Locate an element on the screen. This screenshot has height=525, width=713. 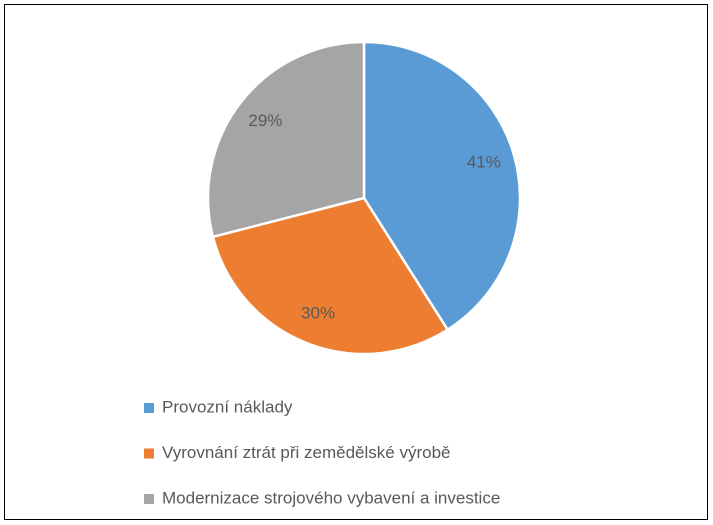
data-label: 30% is located at coordinates (318, 313).